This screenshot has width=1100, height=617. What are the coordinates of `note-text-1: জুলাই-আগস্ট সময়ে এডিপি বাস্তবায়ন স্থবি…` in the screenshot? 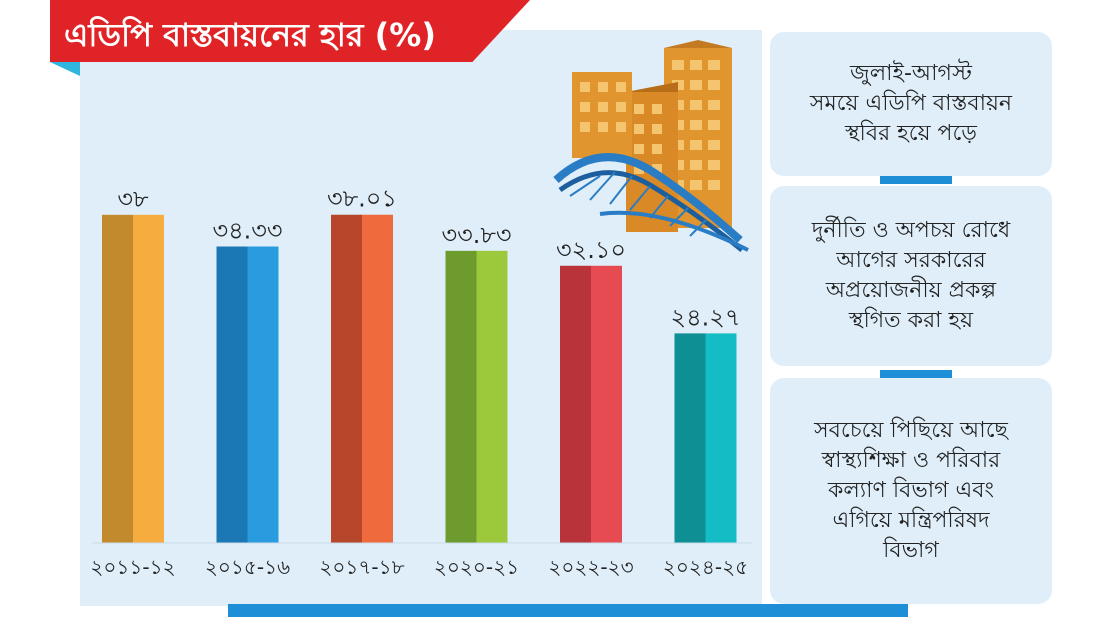 It's located at (911, 103).